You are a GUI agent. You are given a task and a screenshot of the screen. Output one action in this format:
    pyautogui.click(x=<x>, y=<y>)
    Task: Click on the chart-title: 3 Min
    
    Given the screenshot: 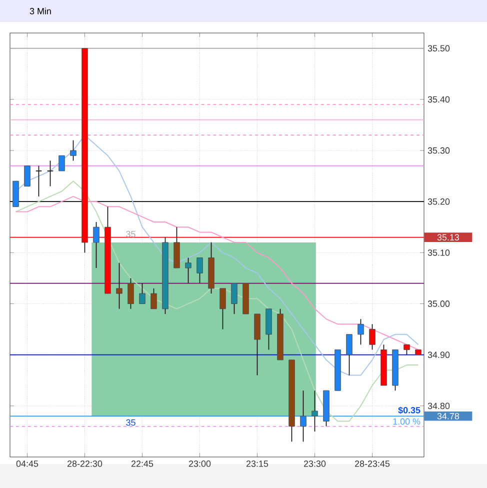 What is the action you would take?
    pyautogui.click(x=40, y=11)
    